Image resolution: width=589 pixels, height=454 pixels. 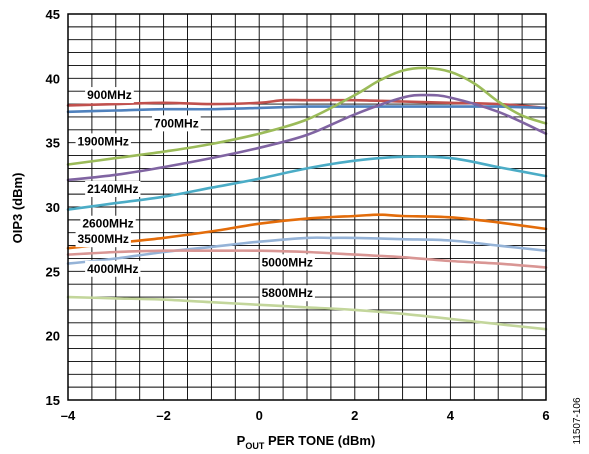 I want to click on series-label-4000mhz: 4000MHz, so click(x=113, y=268).